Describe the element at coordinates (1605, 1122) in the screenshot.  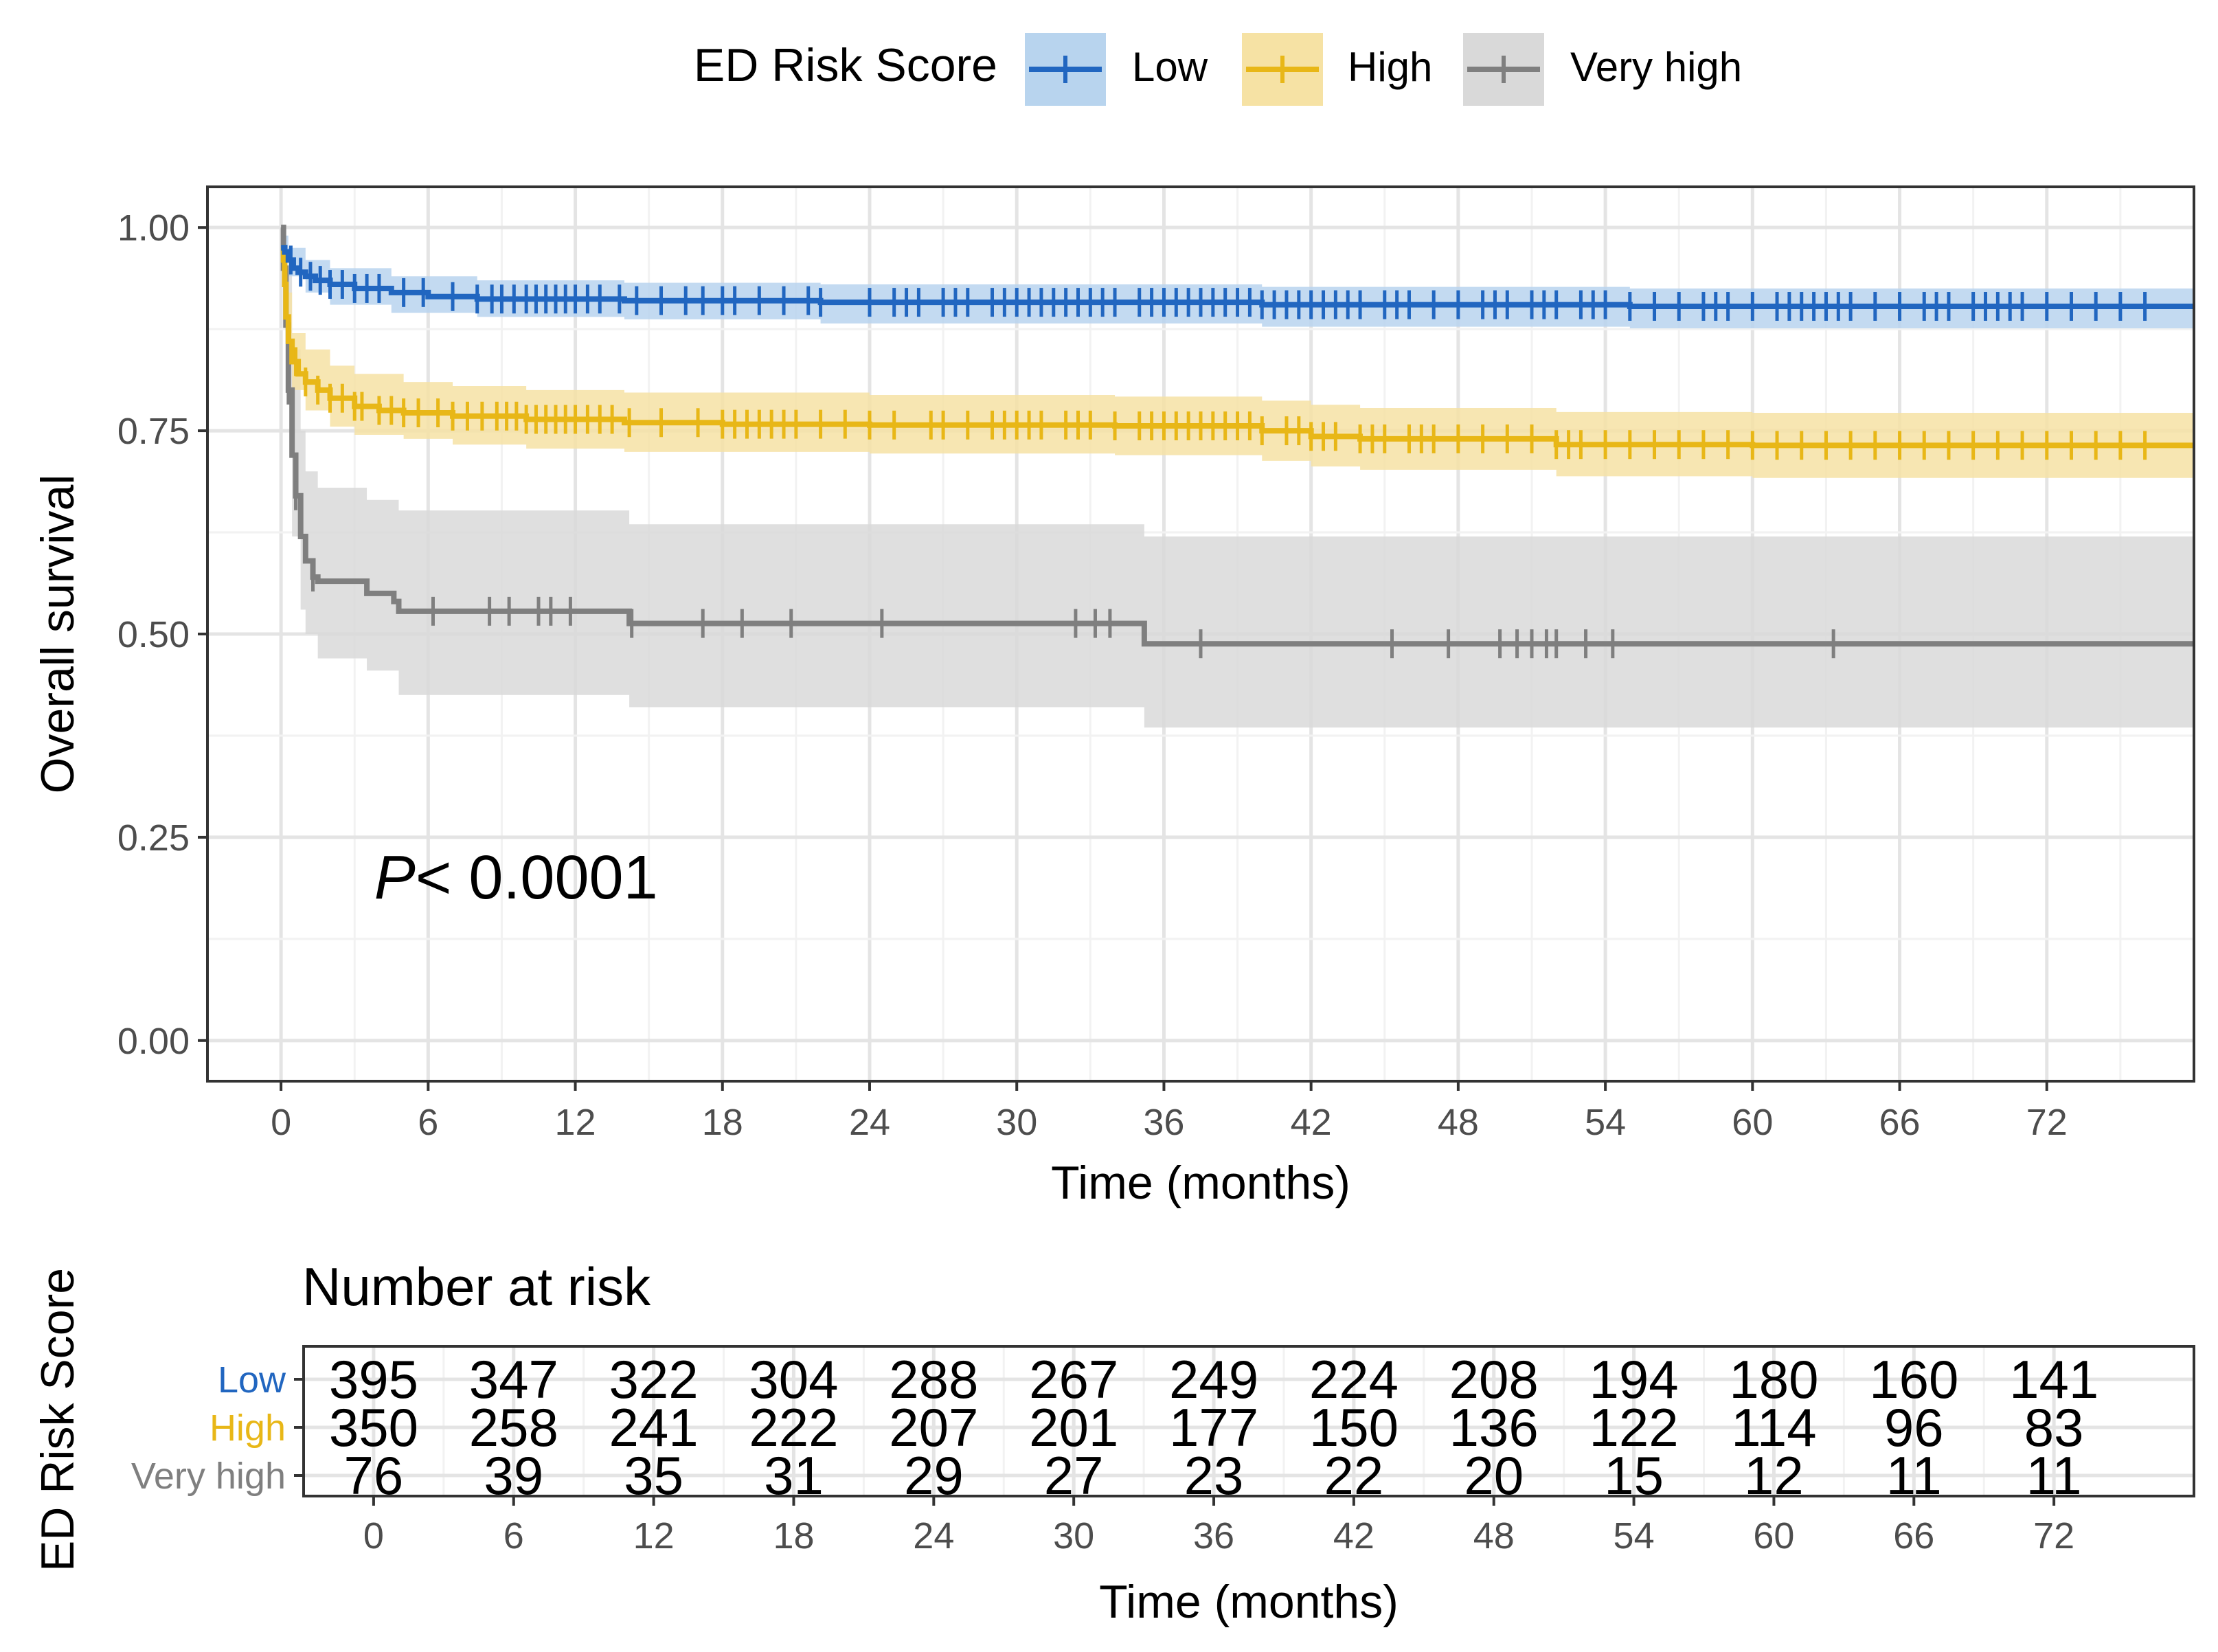
I see `x-tick-label: 54` at that location.